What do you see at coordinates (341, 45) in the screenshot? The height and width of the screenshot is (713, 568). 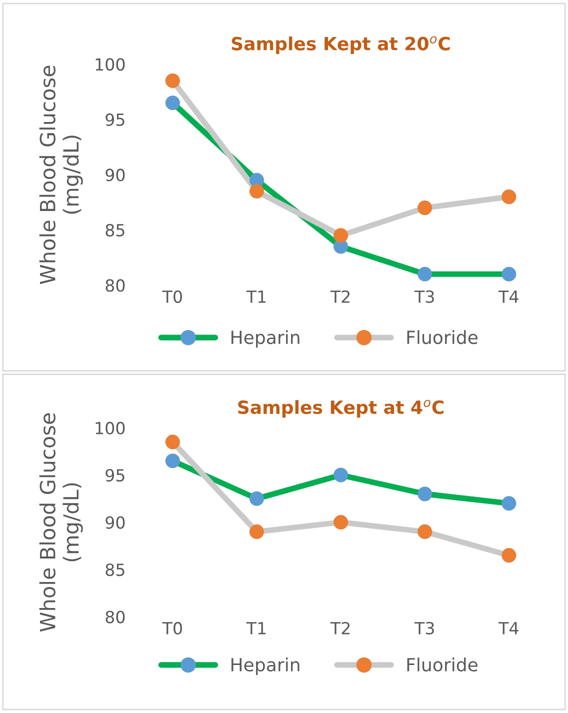 I see `chart-title: Samples Kept at 20$^{o}$C` at bounding box center [341, 45].